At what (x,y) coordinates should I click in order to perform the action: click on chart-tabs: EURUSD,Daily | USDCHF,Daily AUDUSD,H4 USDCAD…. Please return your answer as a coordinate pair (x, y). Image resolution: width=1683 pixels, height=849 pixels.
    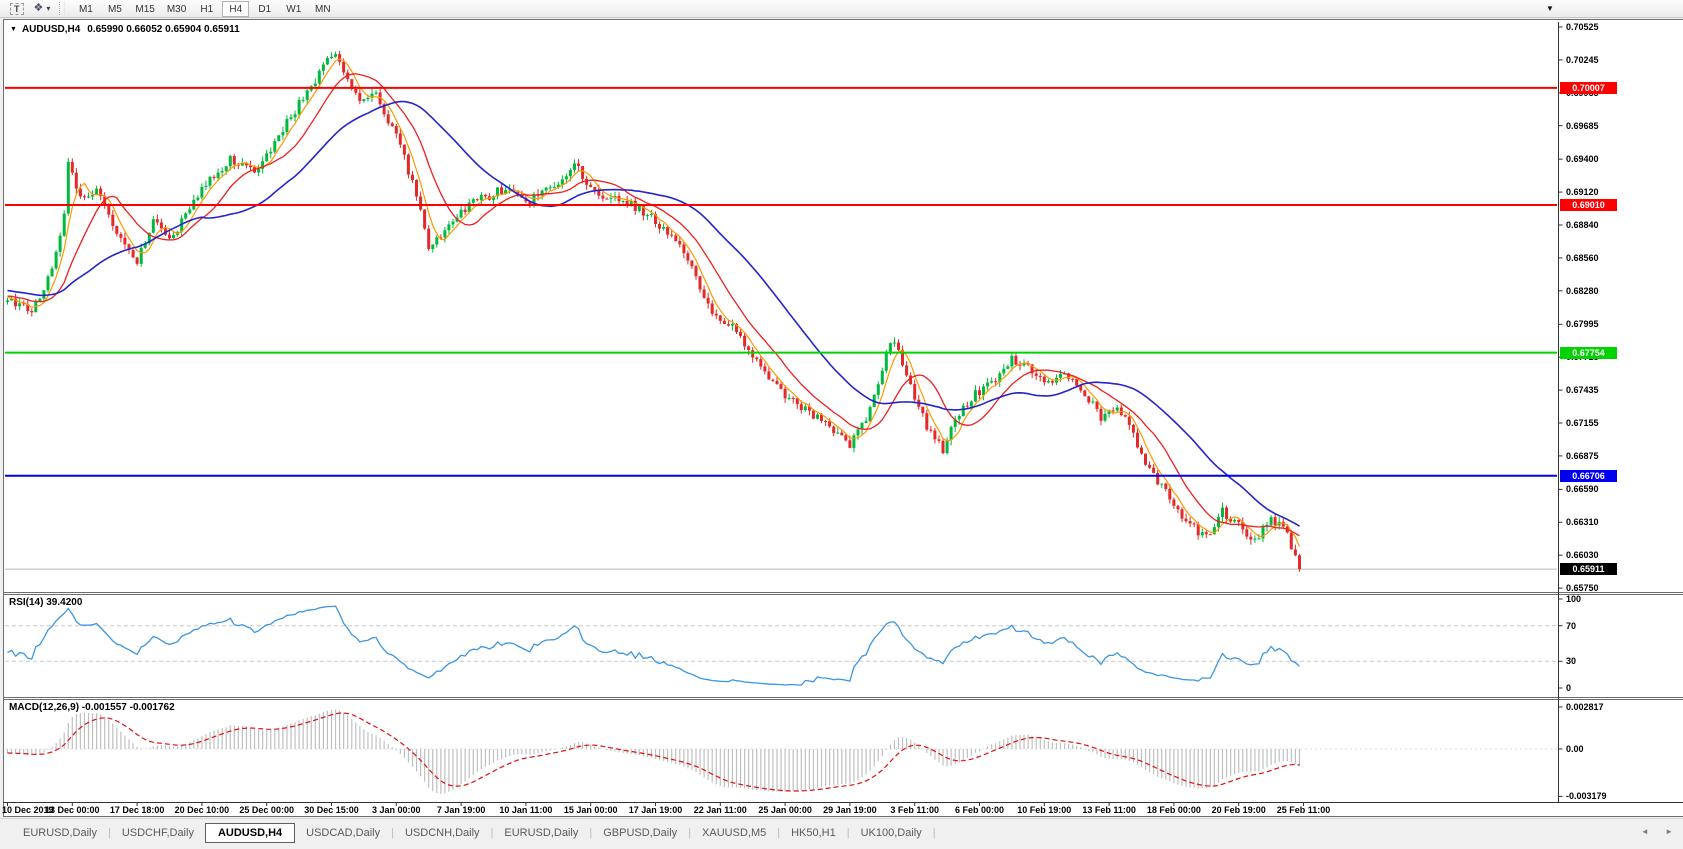
    Looking at the image, I should click on (474, 832).